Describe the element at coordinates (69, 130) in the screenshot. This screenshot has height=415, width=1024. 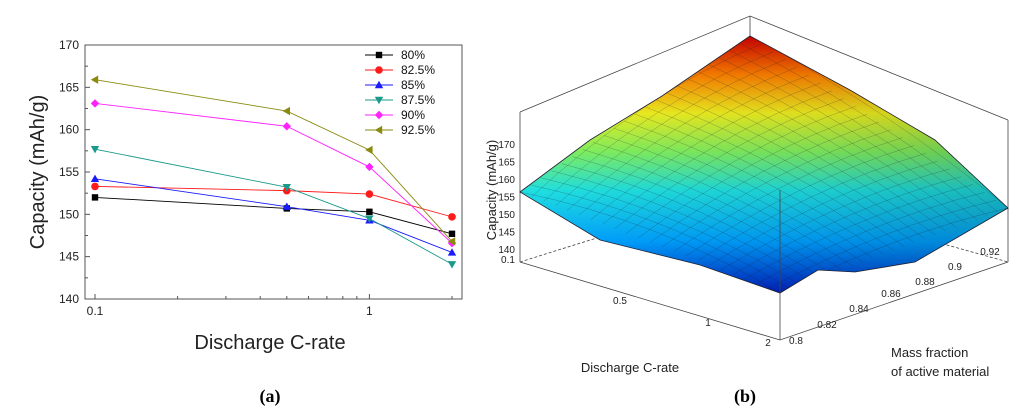
I see `y-tick-label: 160` at that location.